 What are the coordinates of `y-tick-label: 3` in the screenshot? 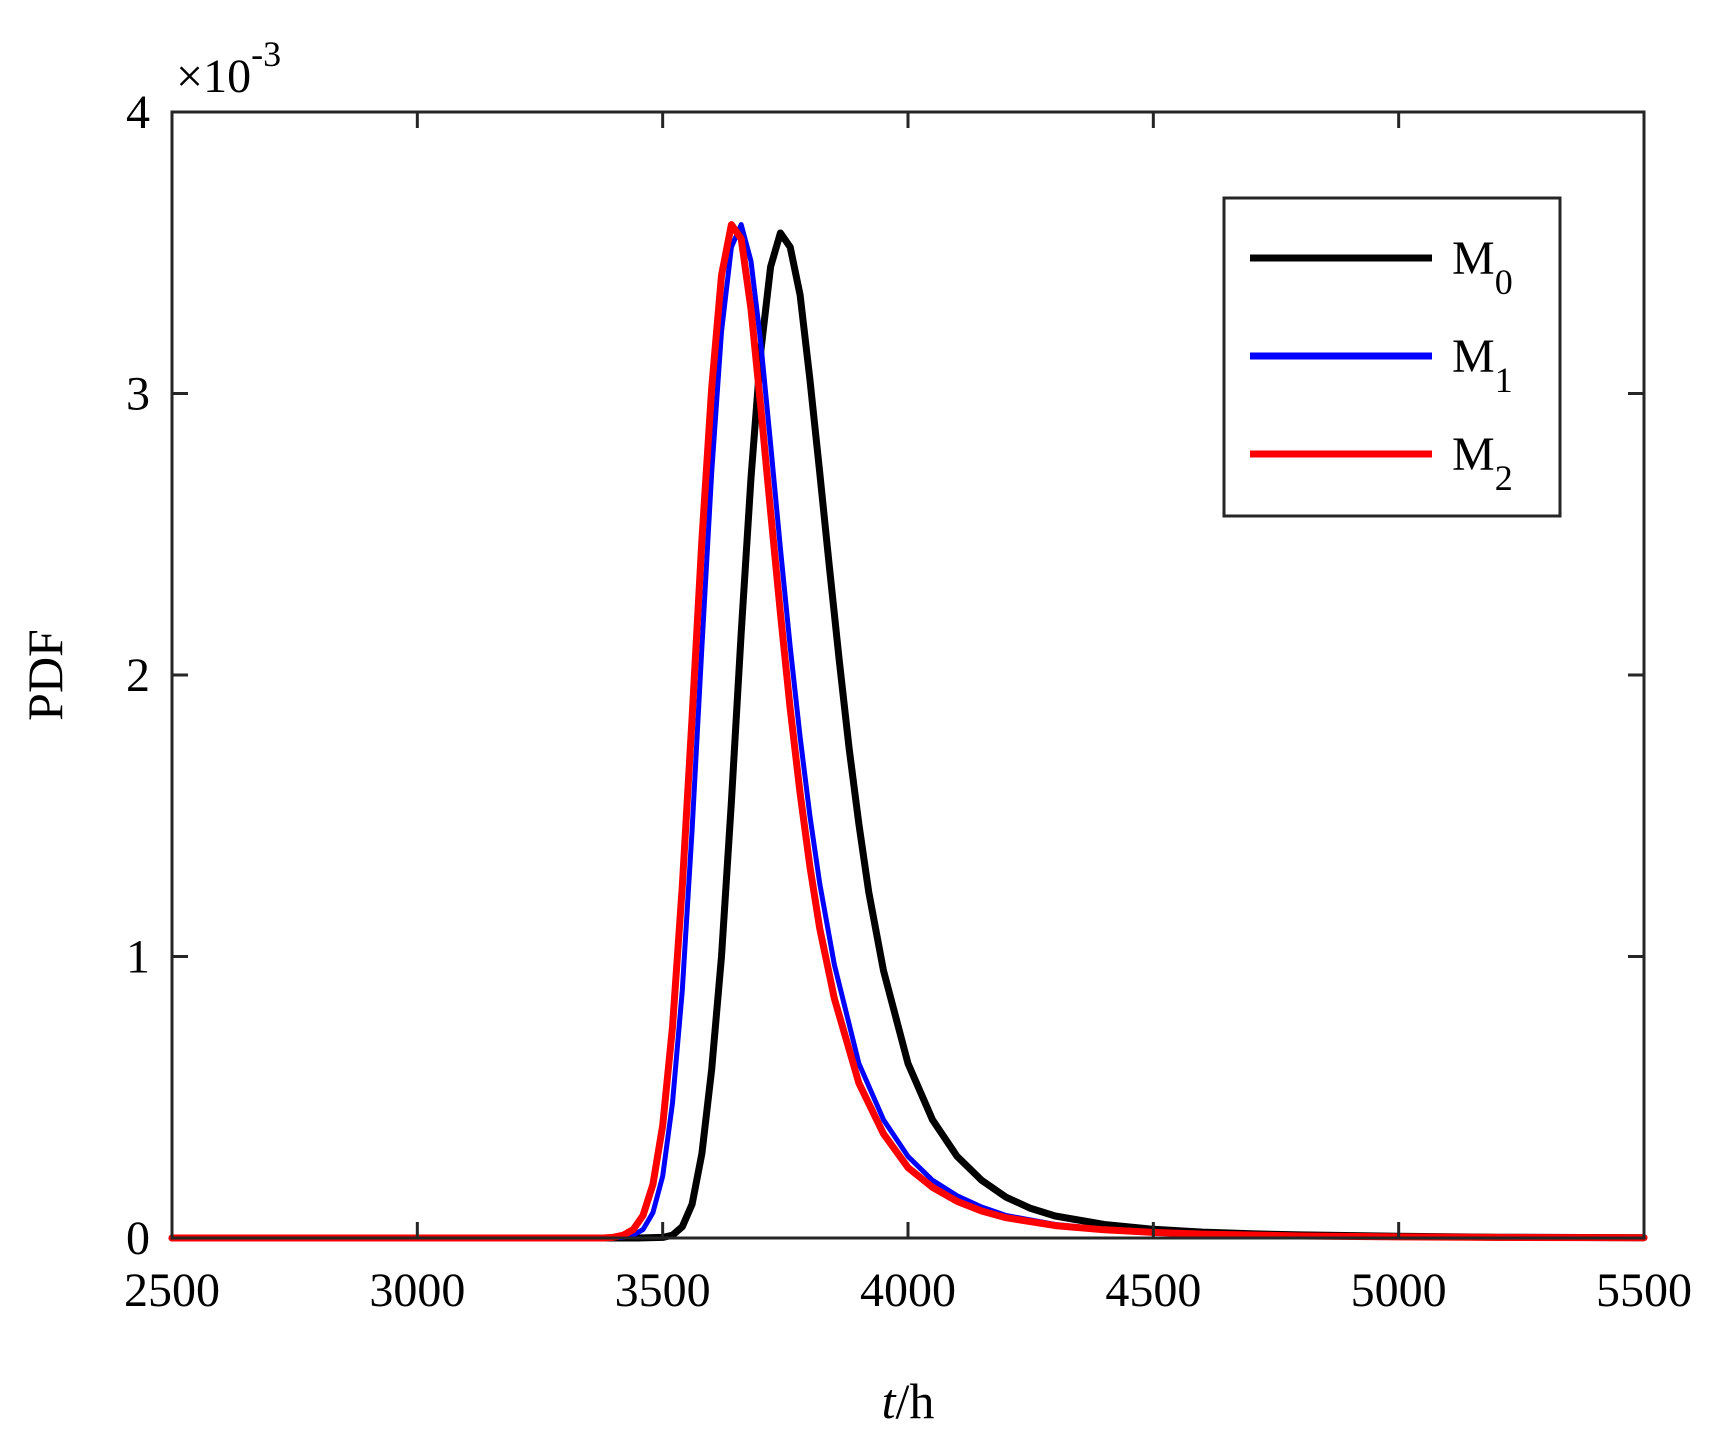 It's located at (138, 394).